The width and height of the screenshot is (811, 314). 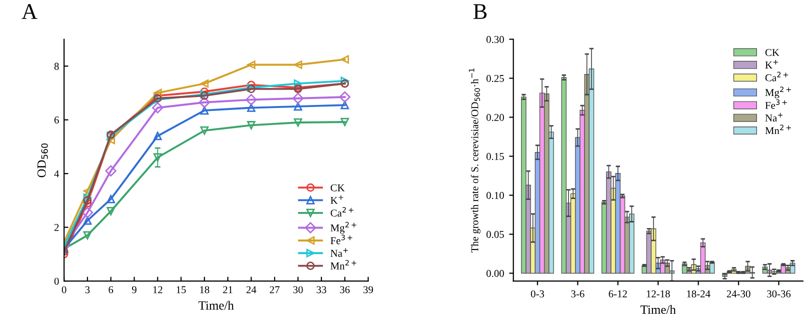 I want to click on x-tick-label: 12, so click(x=157, y=290).